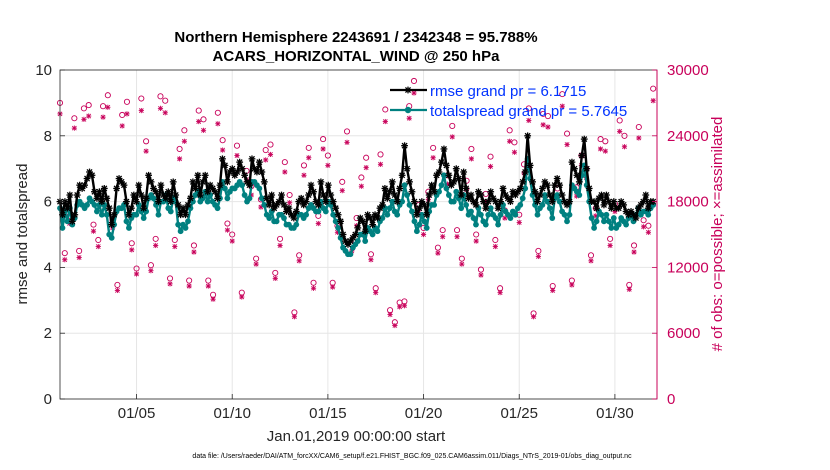 Image resolution: width=830 pixels, height=470 pixels. What do you see at coordinates (232, 413) in the screenshot?
I see `x-tick-label: 01/10` at bounding box center [232, 413].